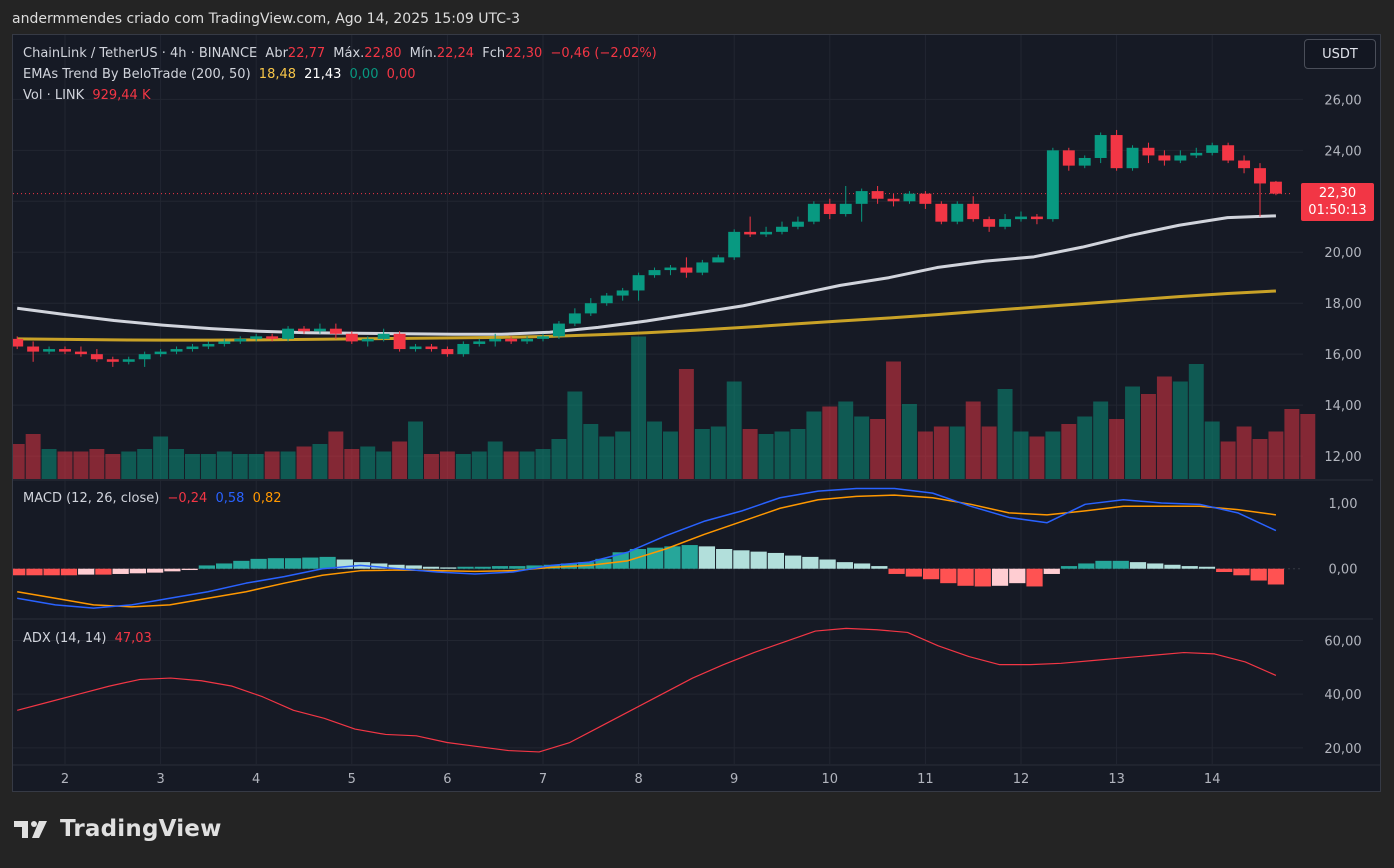 This screenshot has height=868, width=1394. I want to click on macd-line-value: 0,58, so click(230, 498).